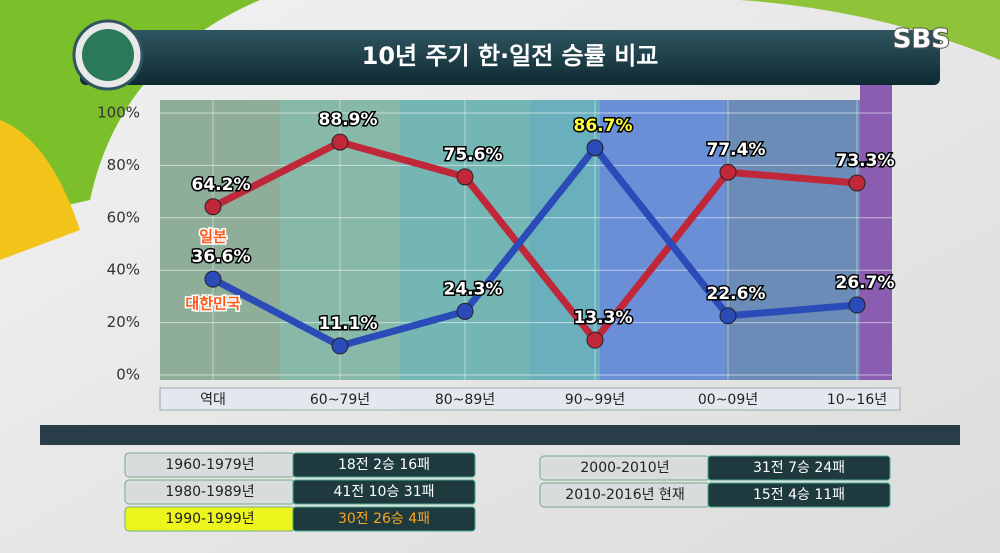  Describe the element at coordinates (865, 283) in the screenshot. I see `value-label: 26.7%` at that location.